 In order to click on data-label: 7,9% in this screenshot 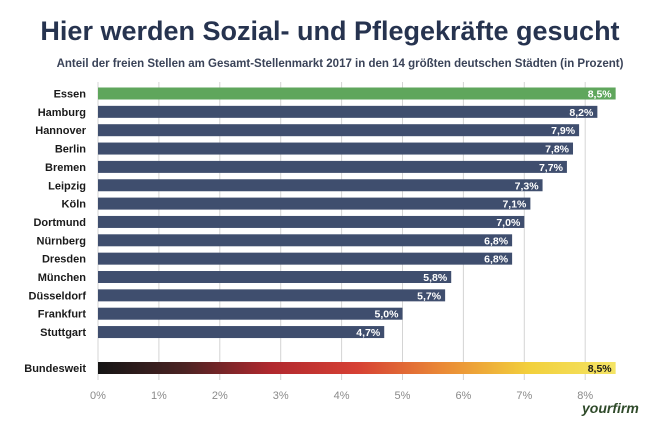, I will do `click(563, 131)`.